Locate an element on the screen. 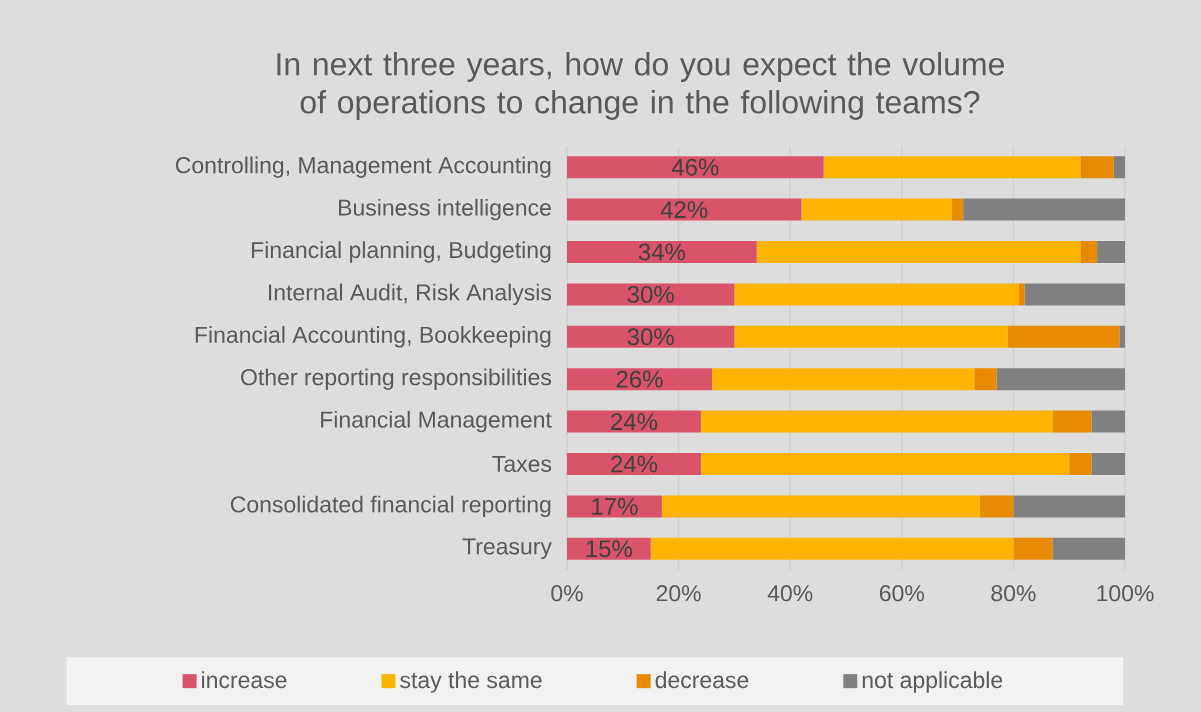 Image resolution: width=1201 pixels, height=712 pixels. data-label: 46% is located at coordinates (695, 167).